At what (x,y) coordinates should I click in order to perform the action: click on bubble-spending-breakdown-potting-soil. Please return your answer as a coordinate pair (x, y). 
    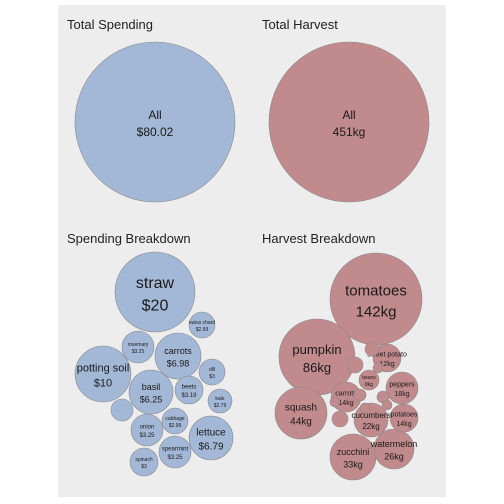
    Looking at the image, I should click on (103, 374).